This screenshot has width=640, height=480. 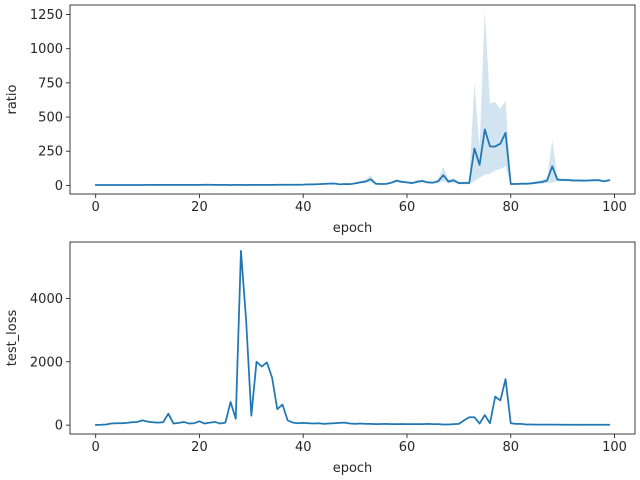 I want to click on test-loss-x-axis-label: epoch, so click(x=353, y=468).